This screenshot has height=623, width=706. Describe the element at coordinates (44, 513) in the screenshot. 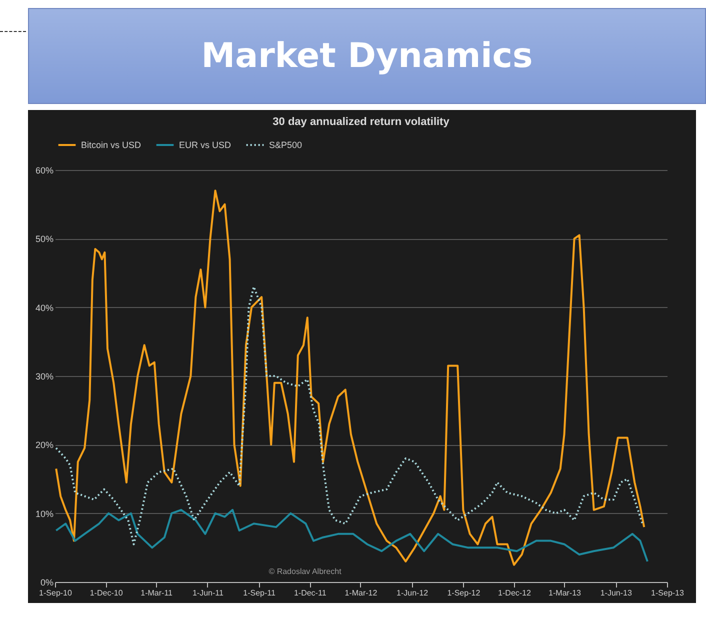

I see `y-tick-label: 10%` at that location.